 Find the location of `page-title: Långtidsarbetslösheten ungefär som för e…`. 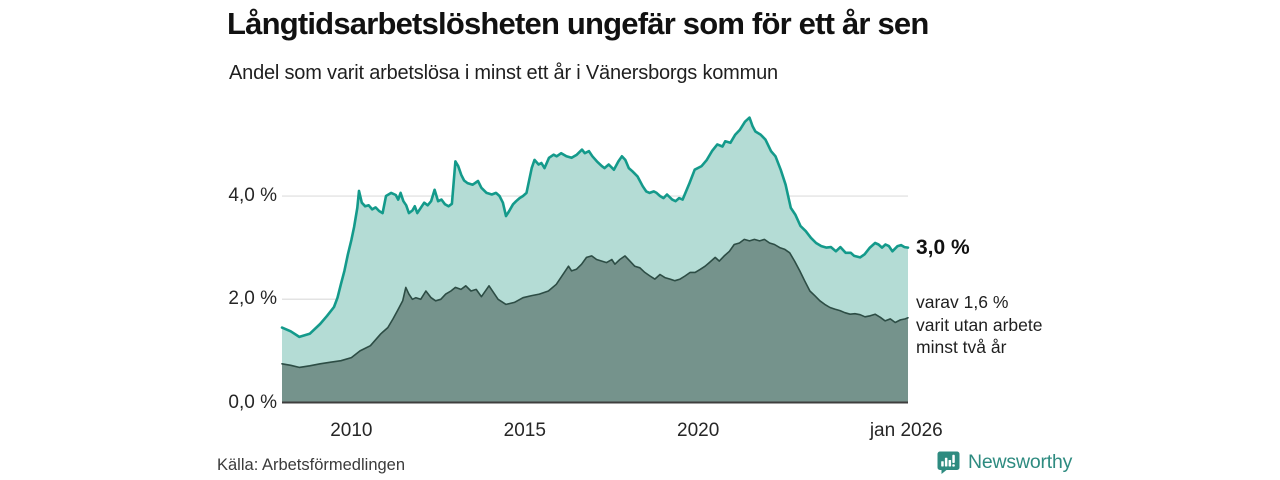

page-title: Långtidsarbetslösheten ungefär som för e… is located at coordinates (578, 23).